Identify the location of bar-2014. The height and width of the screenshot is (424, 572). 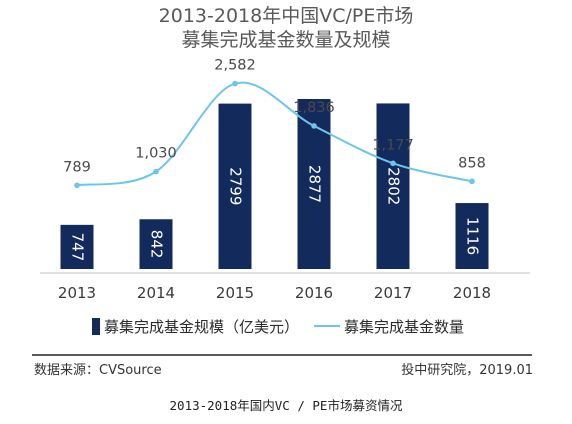
(156, 244).